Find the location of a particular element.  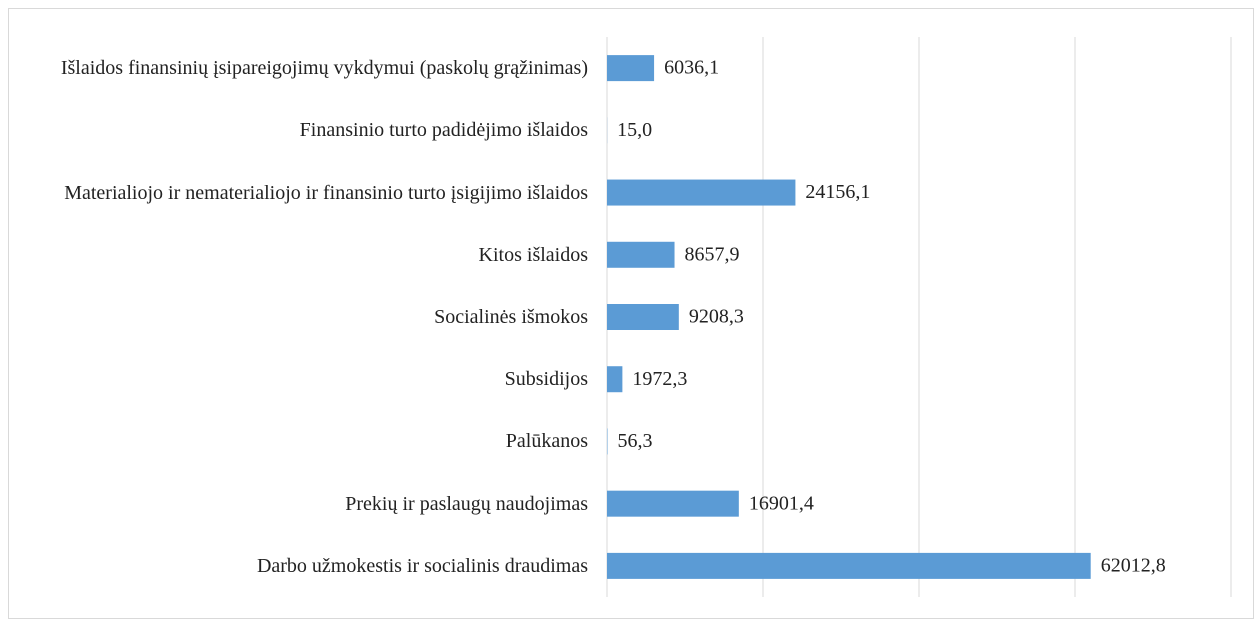

category-label-box: Socialinės išmokos is located at coordinates (294, 317).